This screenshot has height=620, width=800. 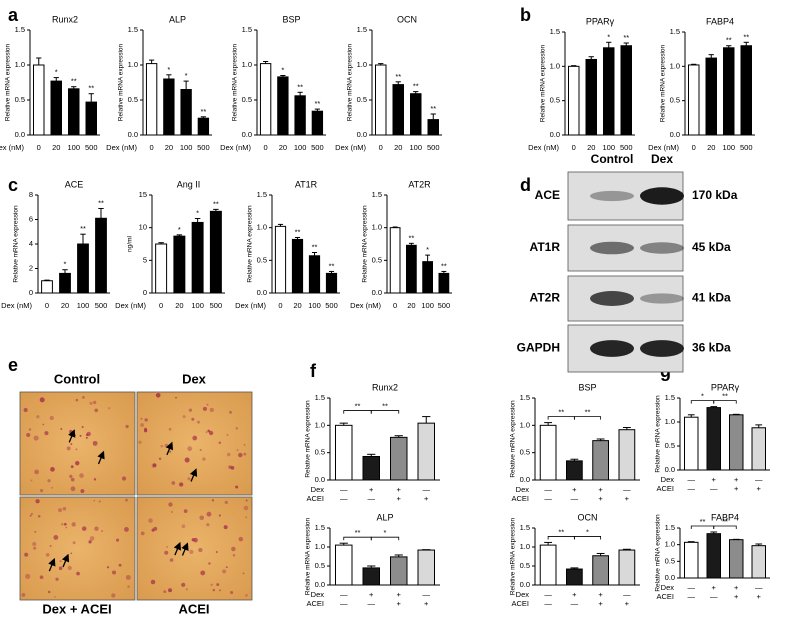 What do you see at coordinates (77, 548) in the screenshot?
I see `histology-image` at bounding box center [77, 548].